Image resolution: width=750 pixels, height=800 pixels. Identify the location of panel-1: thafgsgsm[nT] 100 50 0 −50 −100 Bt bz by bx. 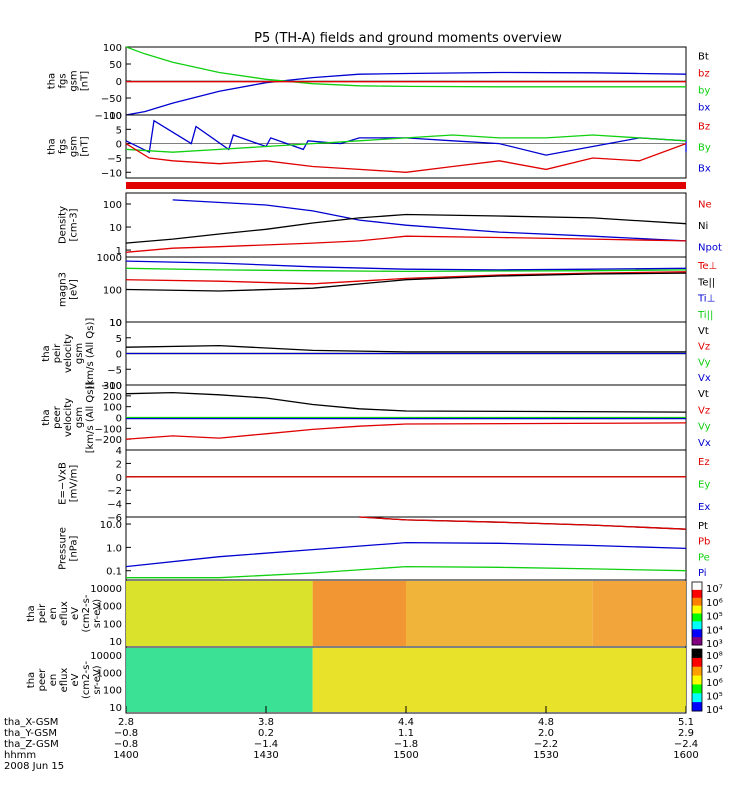
(379, 82).